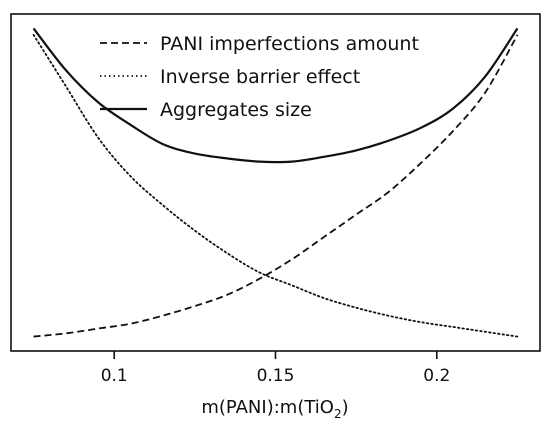 The width and height of the screenshot is (550, 429). I want to click on x-axis: 0.1 0.15 0.2, so click(275, 368).